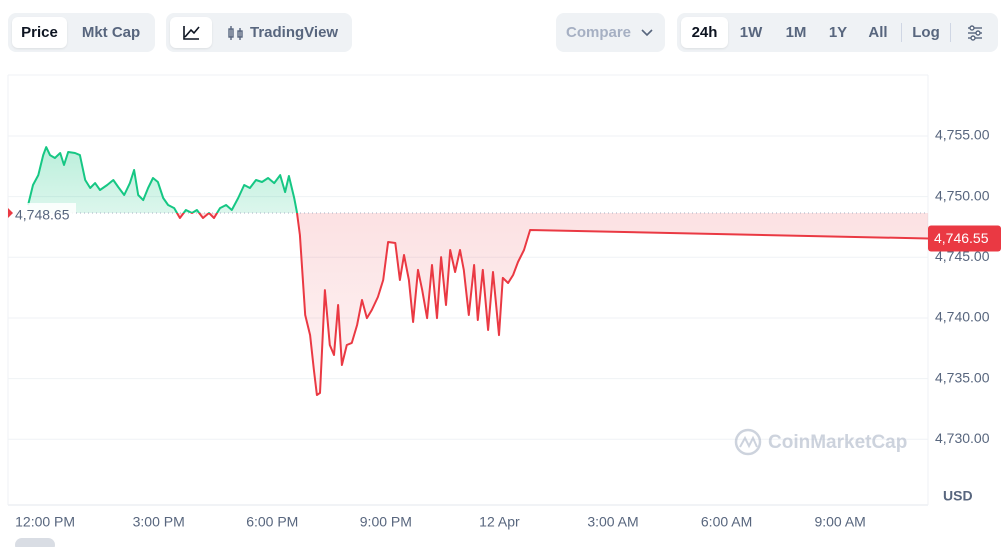 Image resolution: width=1008 pixels, height=547 pixels. I want to click on chevron-icon, so click(647, 33).